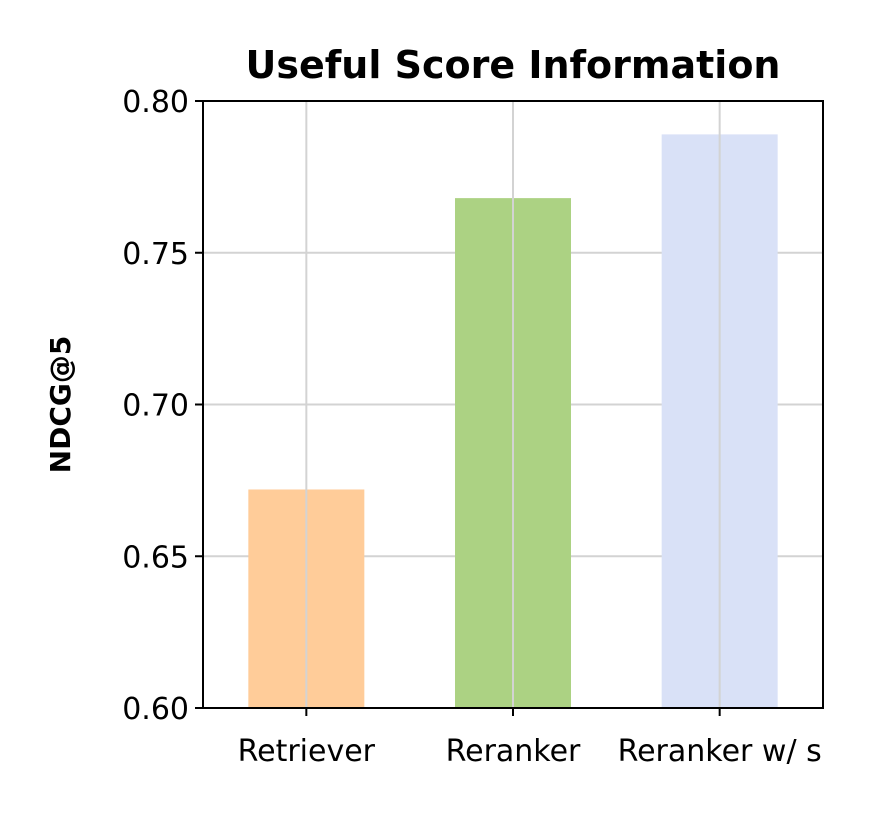 Image resolution: width=895 pixels, height=814 pixels. Describe the element at coordinates (60, 405) in the screenshot. I see `y-axis-label: NDCG@5` at that location.